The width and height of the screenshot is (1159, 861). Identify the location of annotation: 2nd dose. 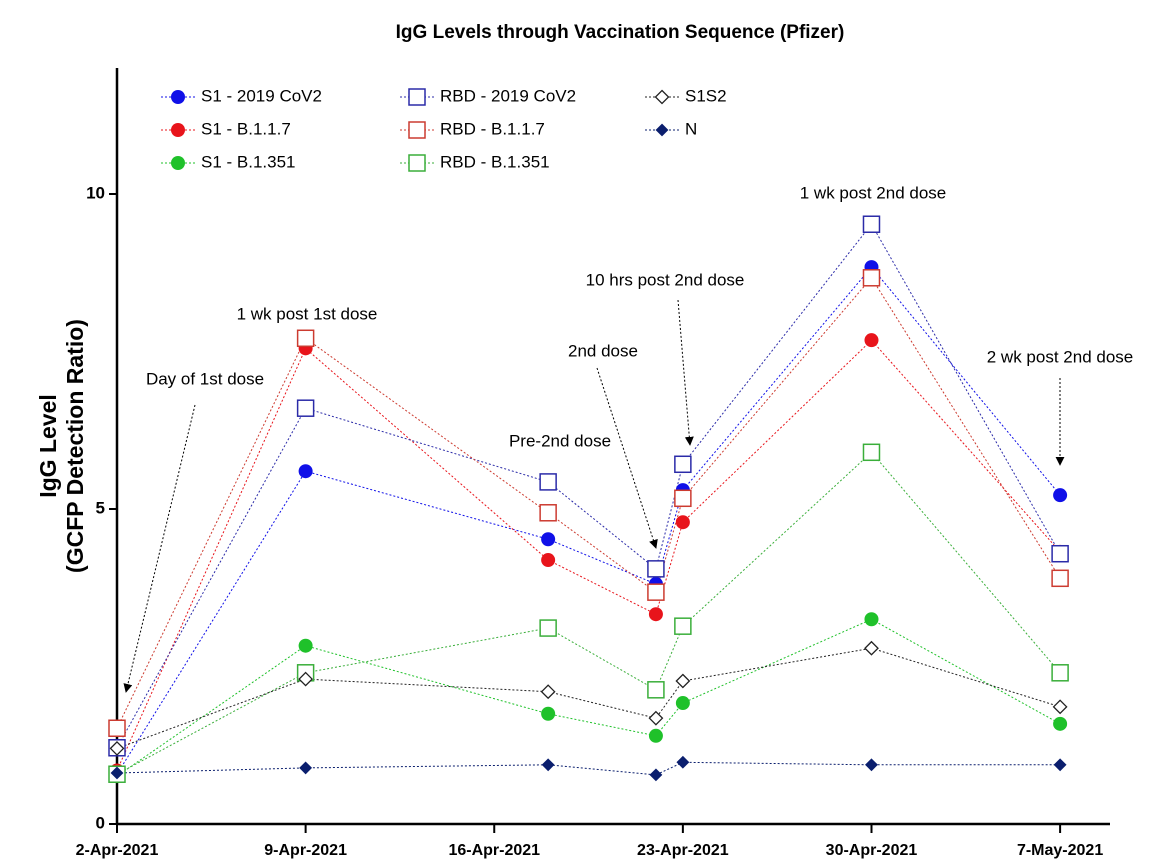
(603, 350).